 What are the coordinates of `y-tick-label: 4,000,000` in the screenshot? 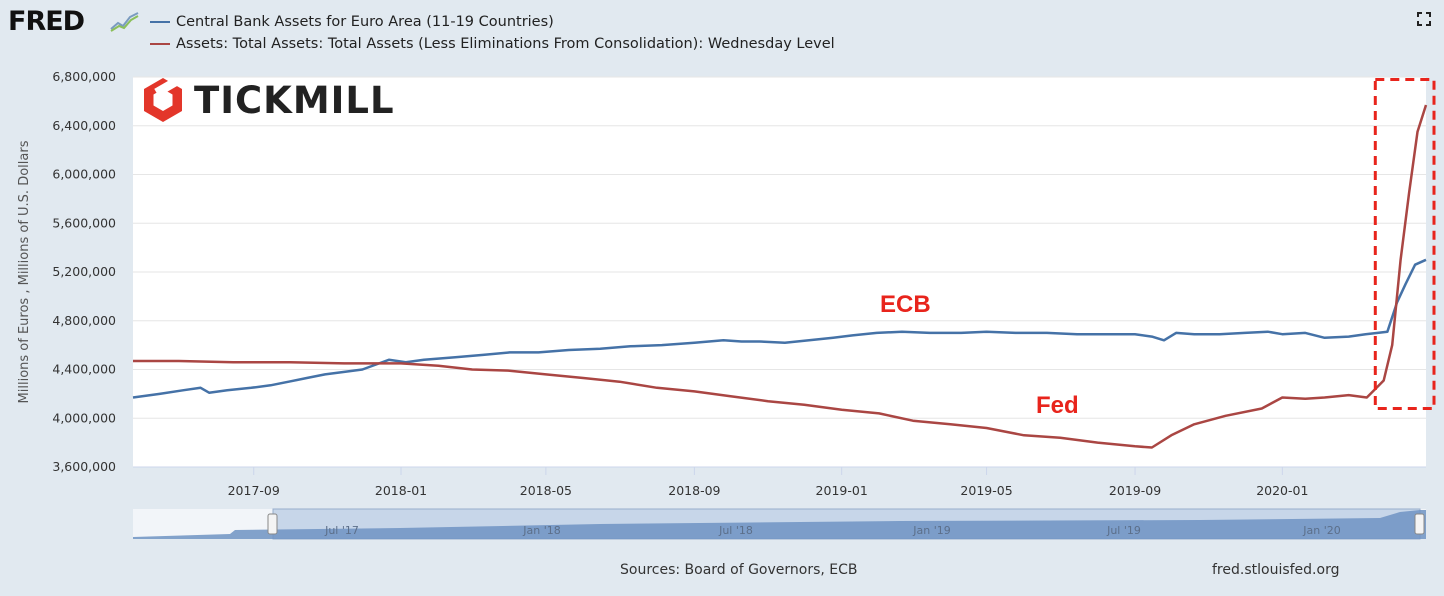 It's located at (84, 417).